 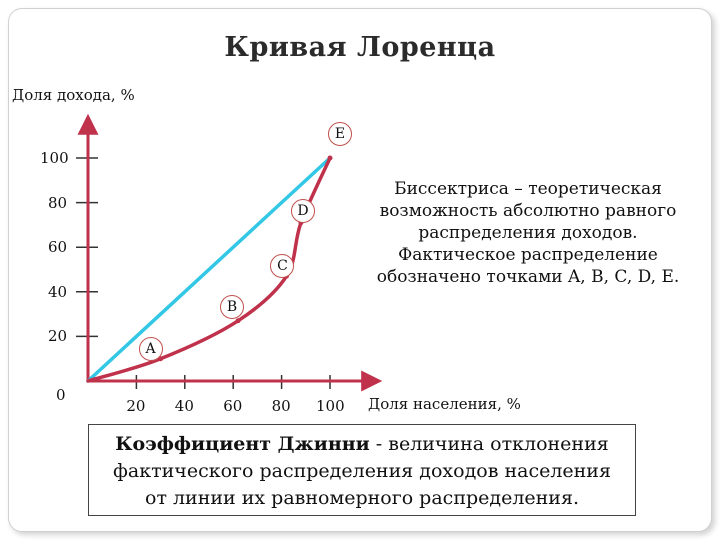 What do you see at coordinates (528, 277) in the screenshot?
I see `note-line: обозначено точками A, B, C, D, E.` at bounding box center [528, 277].